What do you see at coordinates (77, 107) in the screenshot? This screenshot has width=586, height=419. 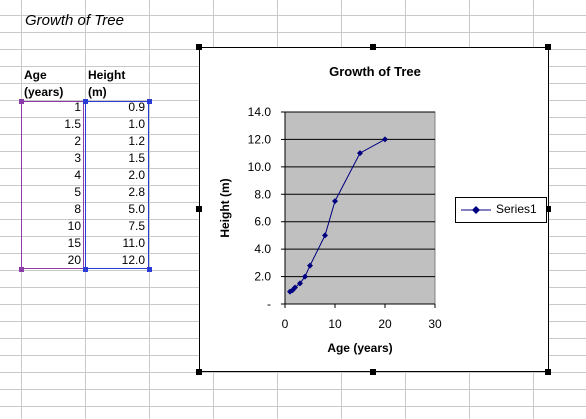 I see `age-cell: 1` at bounding box center [77, 107].